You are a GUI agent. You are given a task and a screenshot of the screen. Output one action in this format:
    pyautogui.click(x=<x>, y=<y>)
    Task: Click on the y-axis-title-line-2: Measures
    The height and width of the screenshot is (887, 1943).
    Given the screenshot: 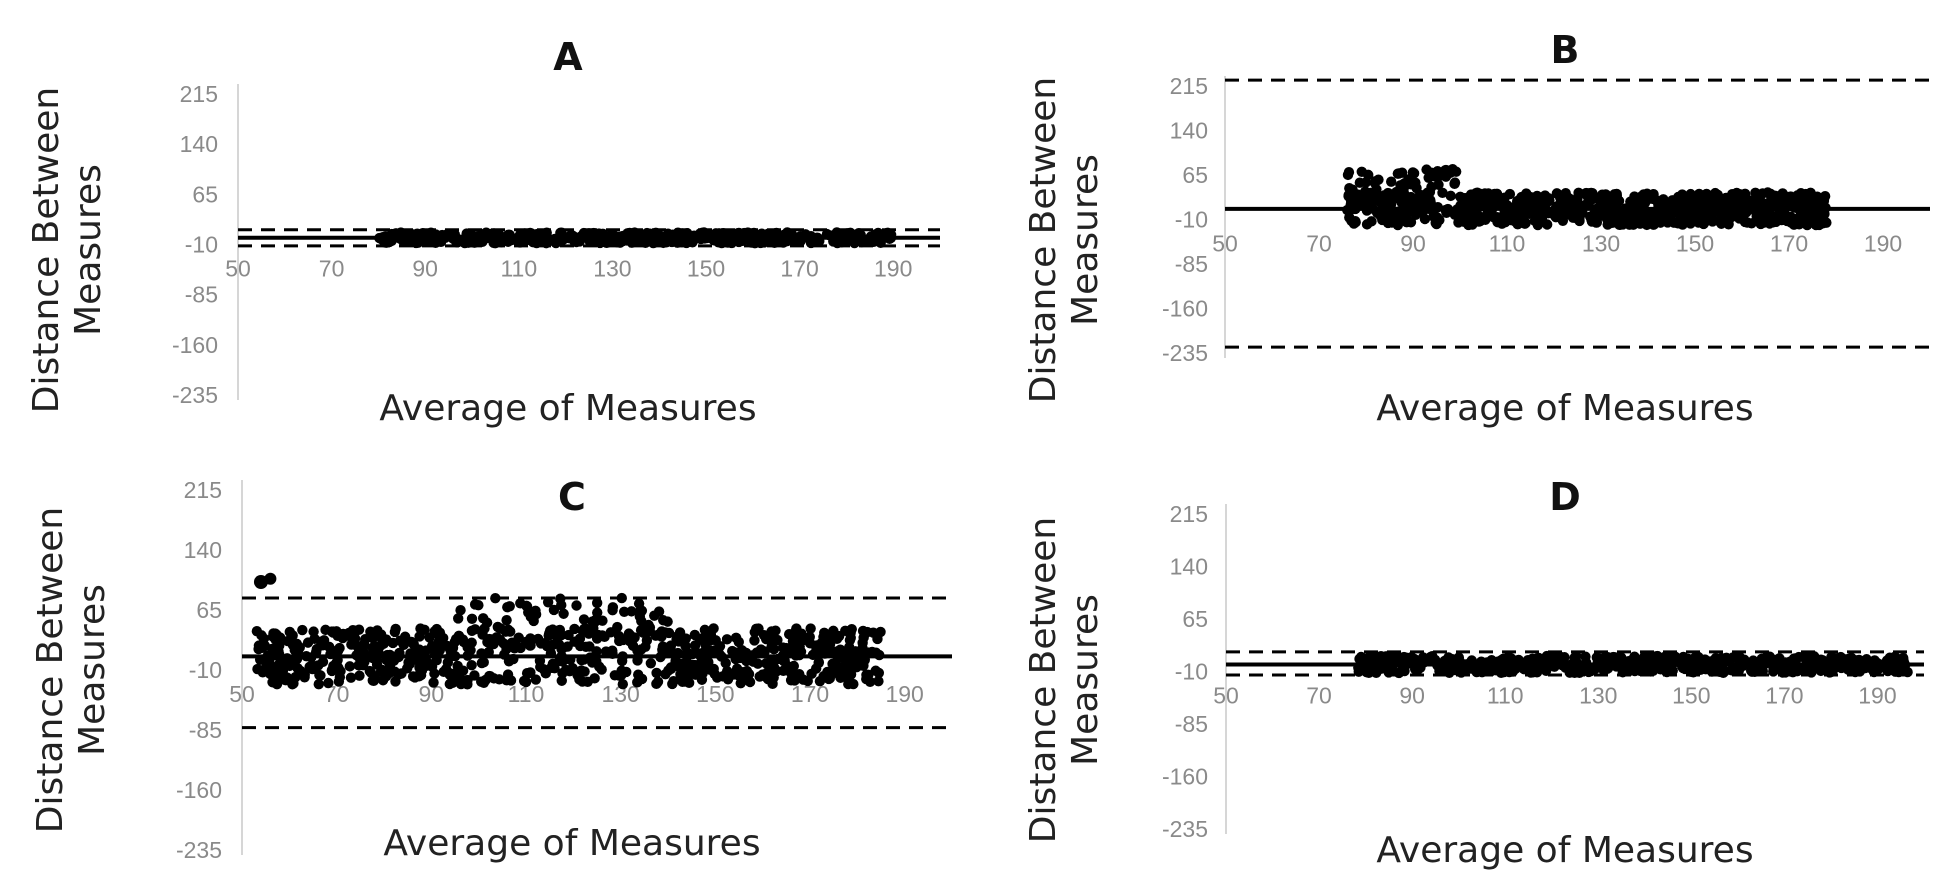 What is the action you would take?
    pyautogui.click(x=1085, y=240)
    